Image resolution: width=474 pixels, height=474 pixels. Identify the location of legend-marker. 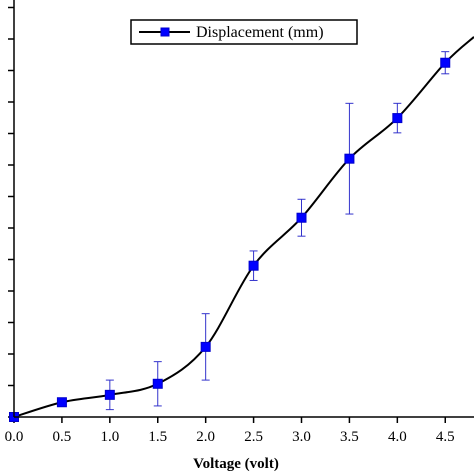
(165, 32).